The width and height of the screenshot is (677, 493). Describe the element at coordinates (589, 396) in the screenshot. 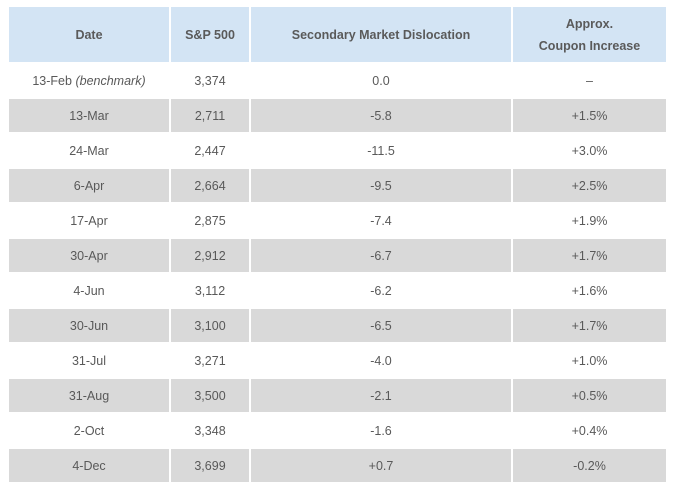

I see `cell-coupon: +0.5%` at that location.